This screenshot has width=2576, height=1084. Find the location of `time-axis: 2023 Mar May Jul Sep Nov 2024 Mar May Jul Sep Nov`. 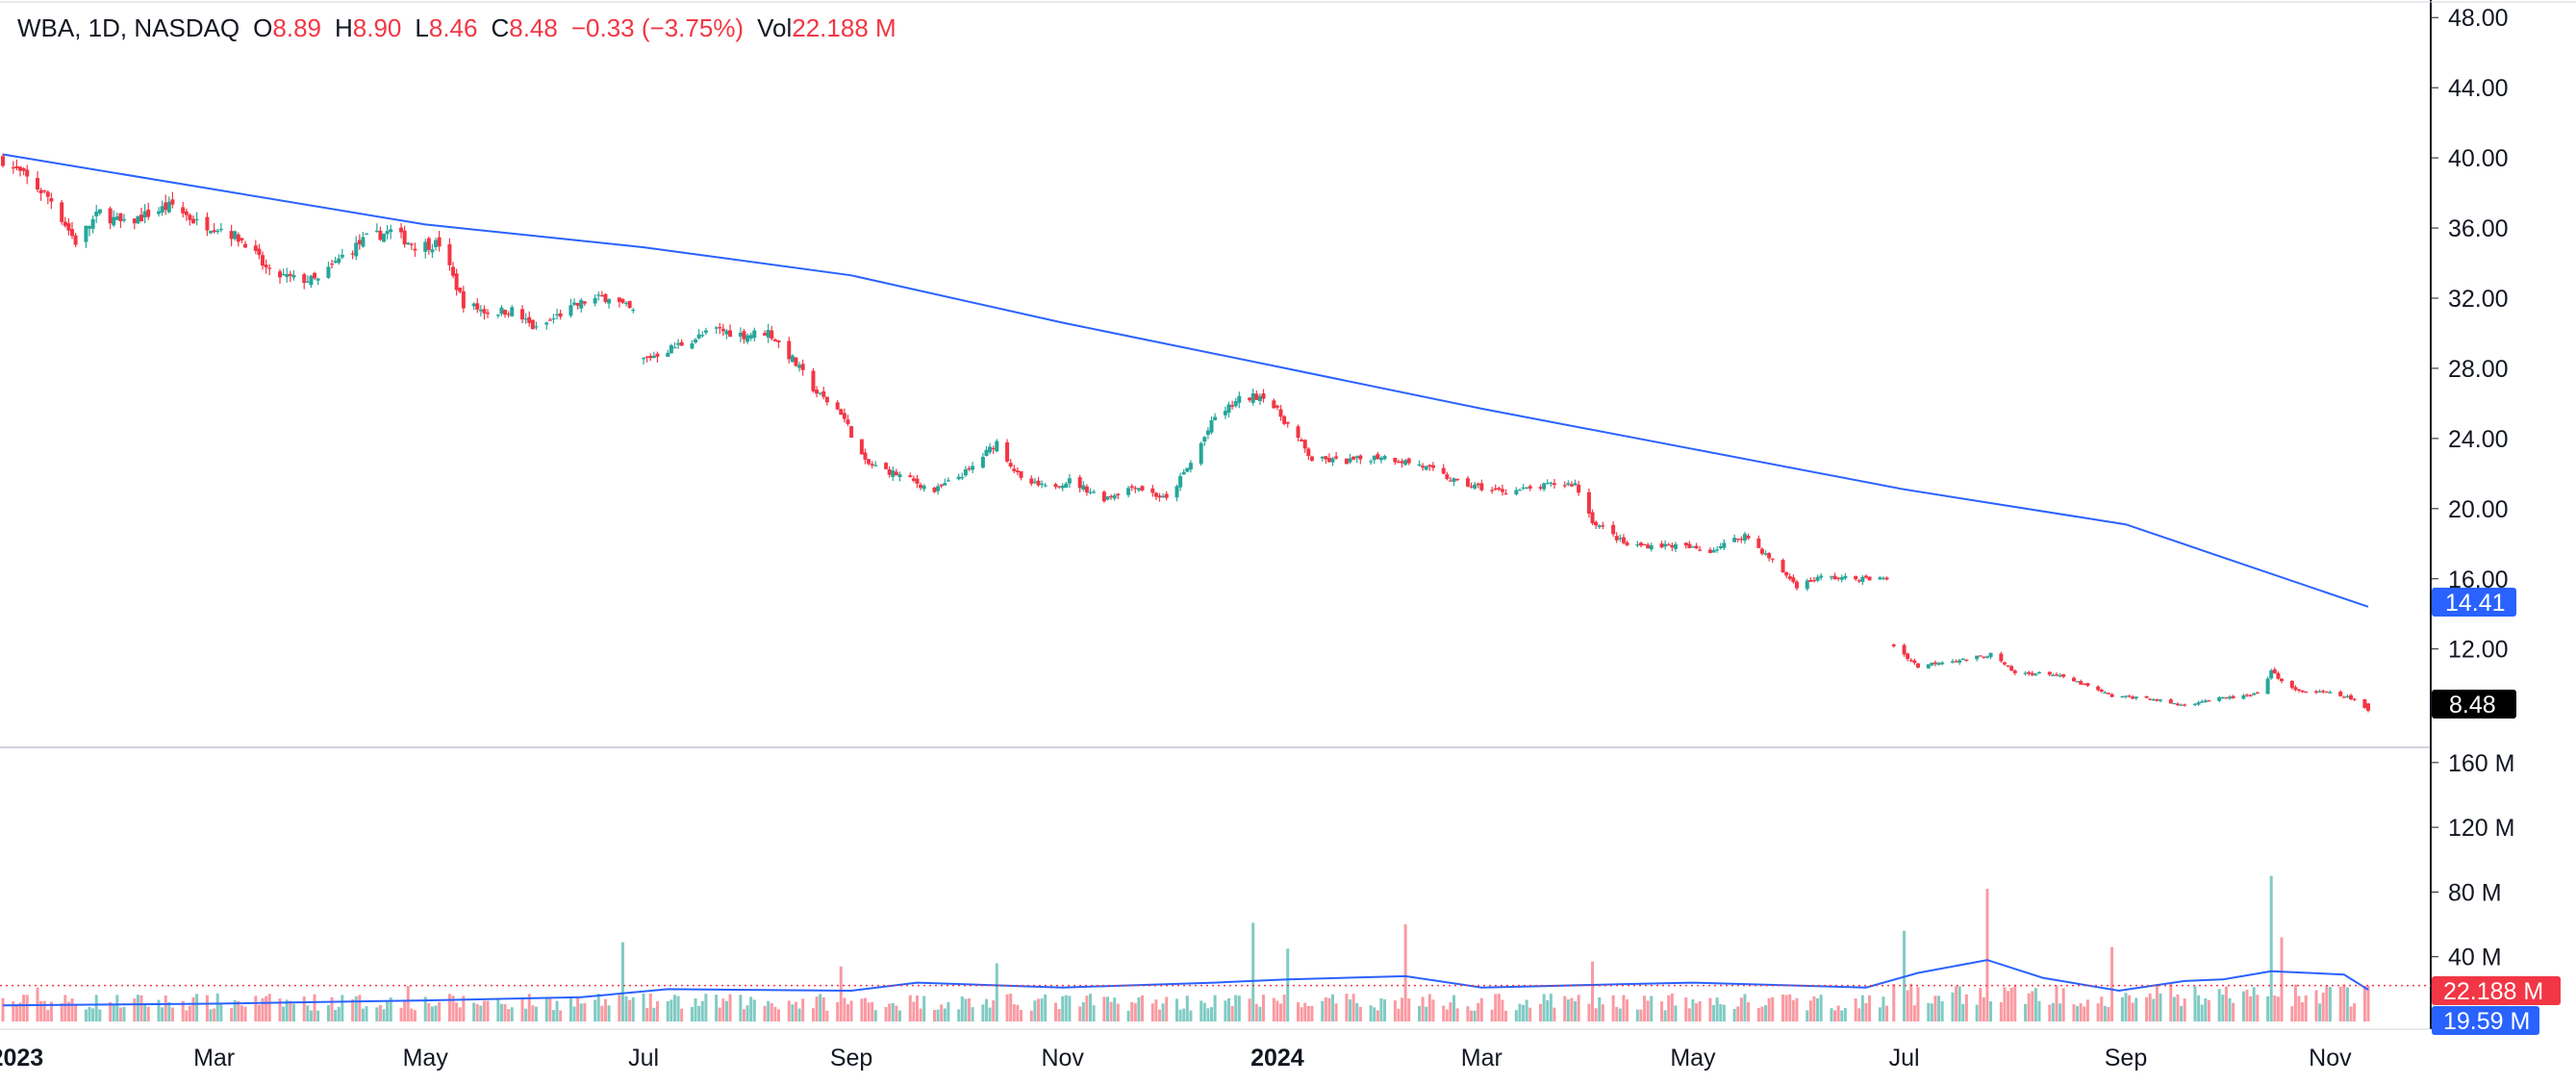

time-axis: 2023 Mar May Jul Sep Nov 2024 Mar May Jul Sep Nov is located at coordinates (1176, 1058).